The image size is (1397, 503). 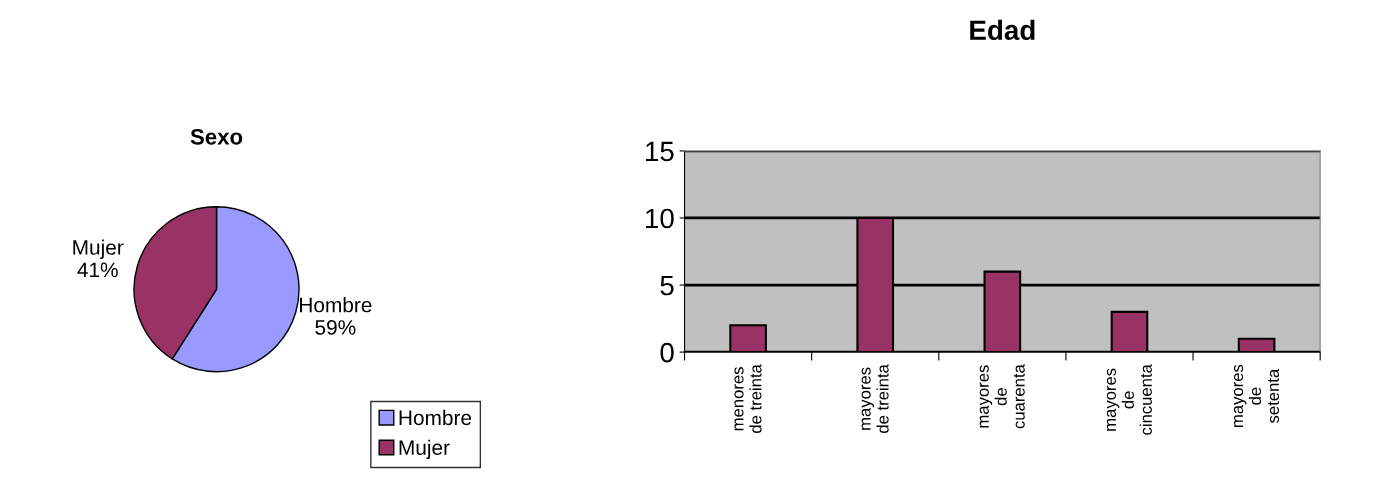 What do you see at coordinates (424, 449) in the screenshot?
I see `legend-label: Mujer` at bounding box center [424, 449].